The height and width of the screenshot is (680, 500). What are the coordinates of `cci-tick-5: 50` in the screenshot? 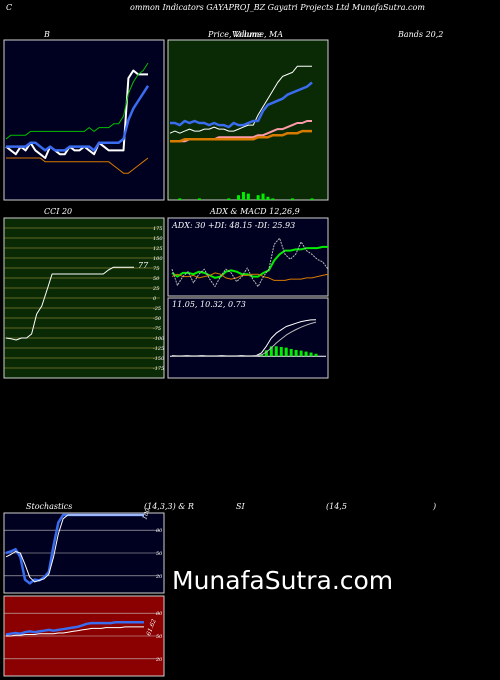 It's located at (156, 279).